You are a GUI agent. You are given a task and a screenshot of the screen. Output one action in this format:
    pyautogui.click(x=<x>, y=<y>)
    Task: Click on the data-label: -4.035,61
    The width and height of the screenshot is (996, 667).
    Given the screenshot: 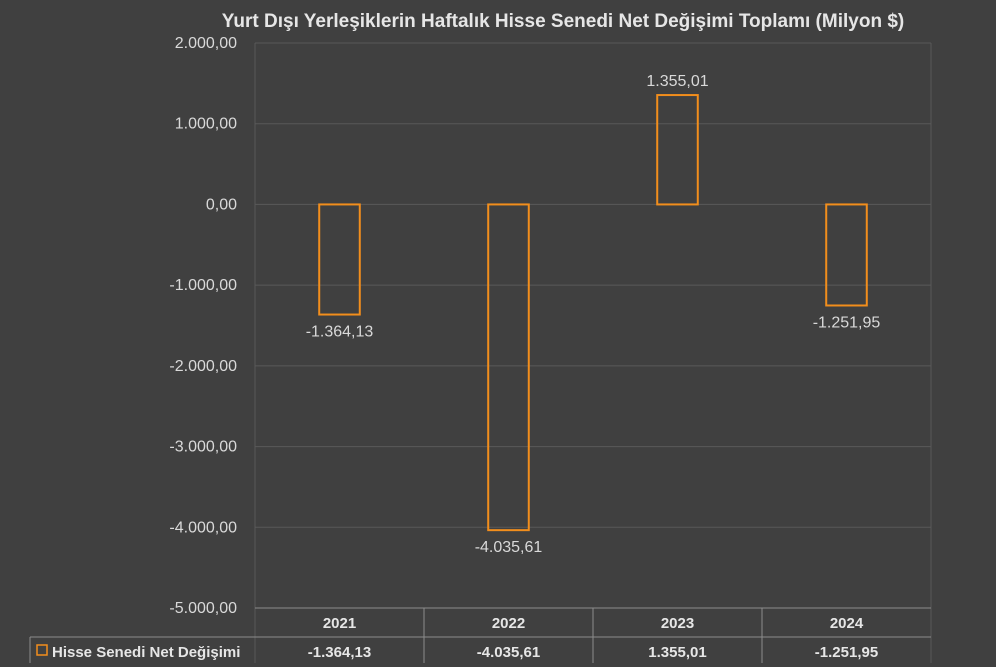 What is the action you would take?
    pyautogui.click(x=509, y=547)
    